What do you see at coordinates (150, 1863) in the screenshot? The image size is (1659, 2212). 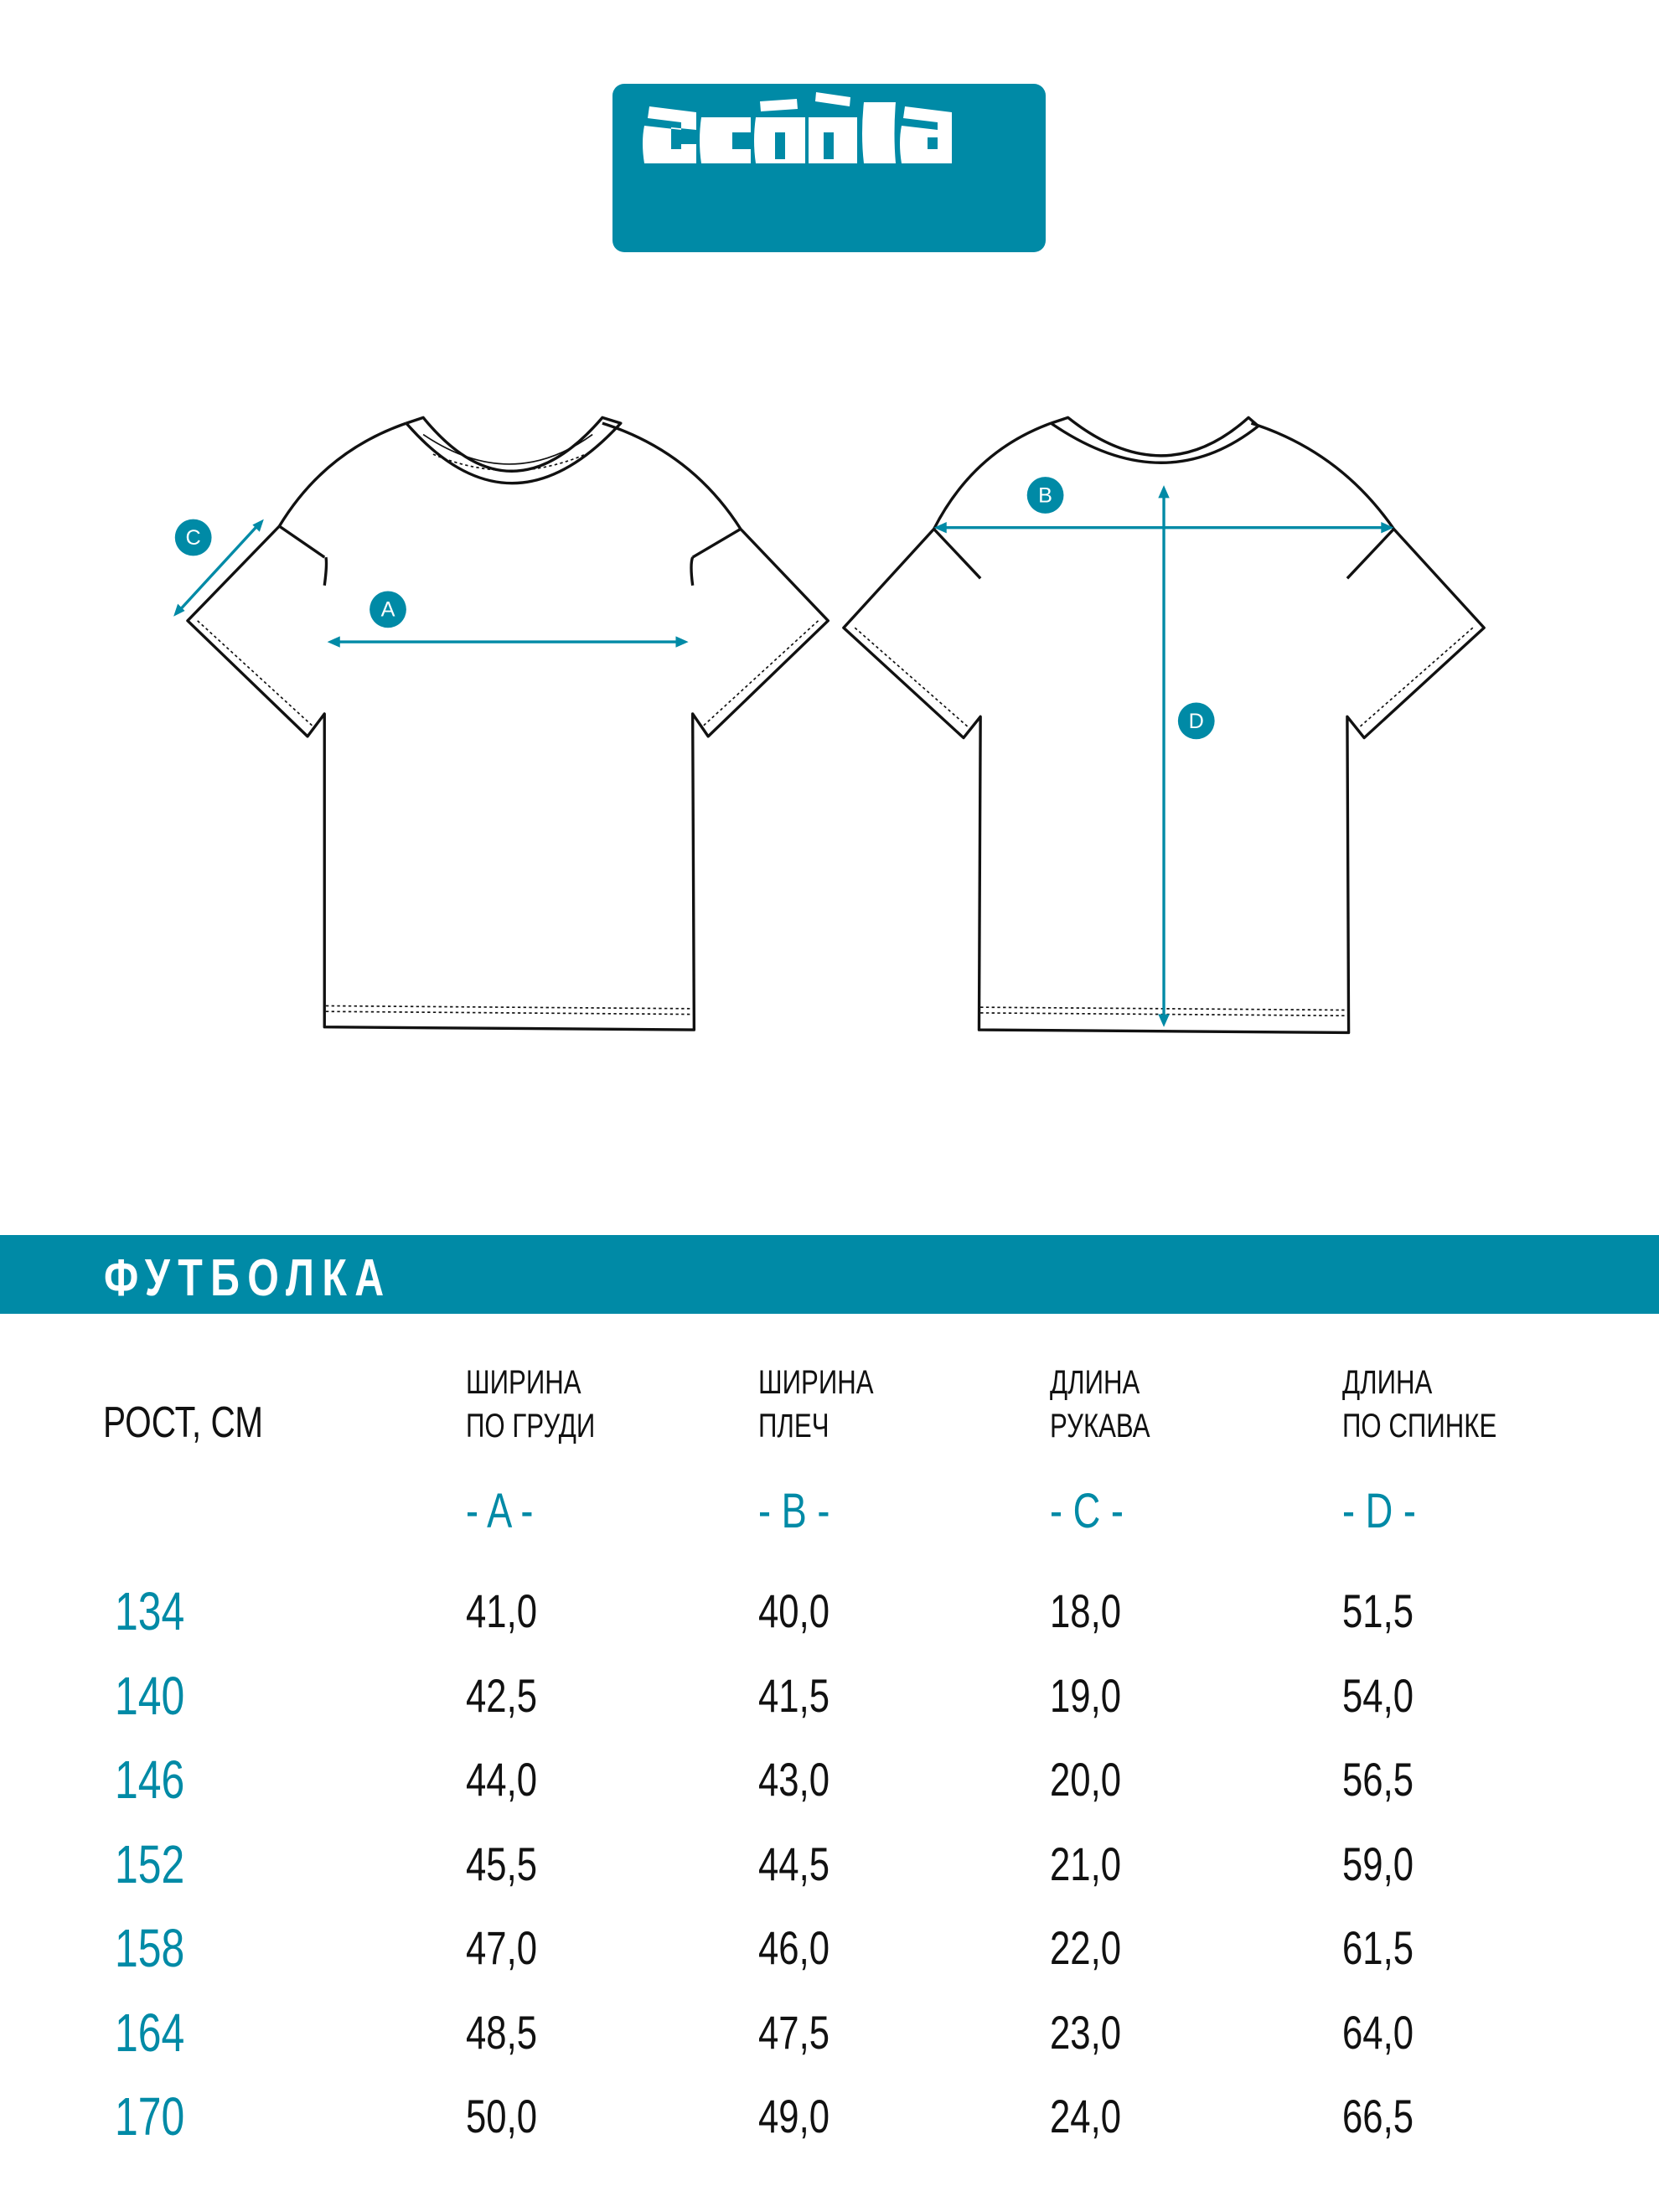 I see `height-cell: 152` at bounding box center [150, 1863].